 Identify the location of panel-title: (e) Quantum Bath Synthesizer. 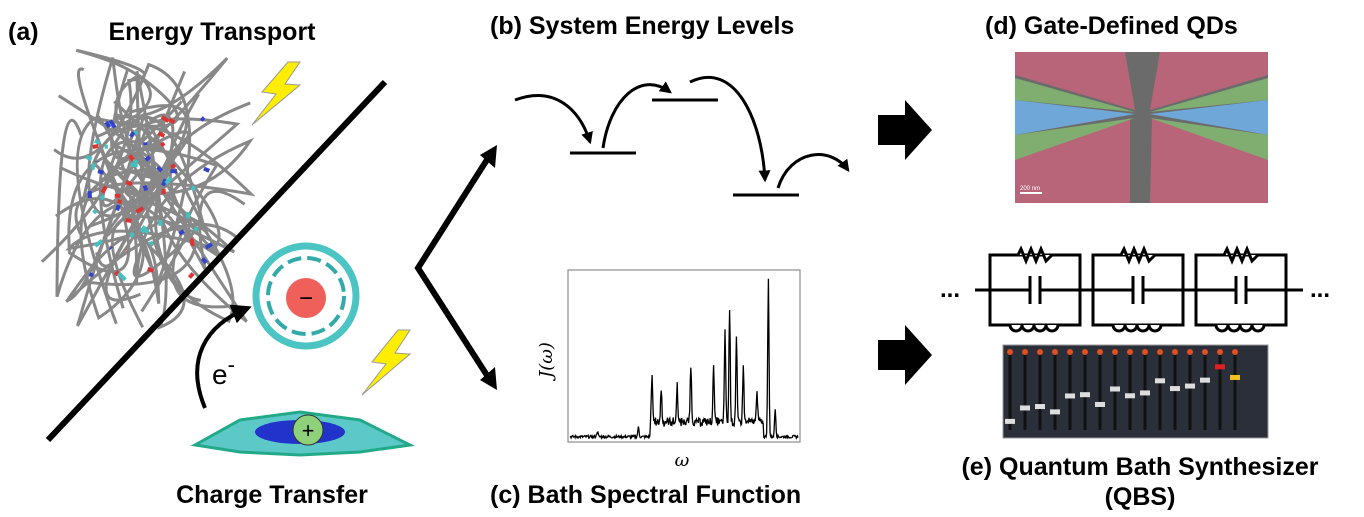
(1139, 467).